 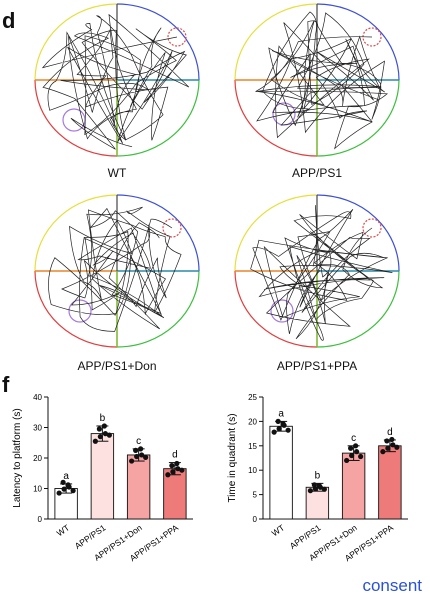 I want to click on panel-label-d: d, so click(x=9, y=20).